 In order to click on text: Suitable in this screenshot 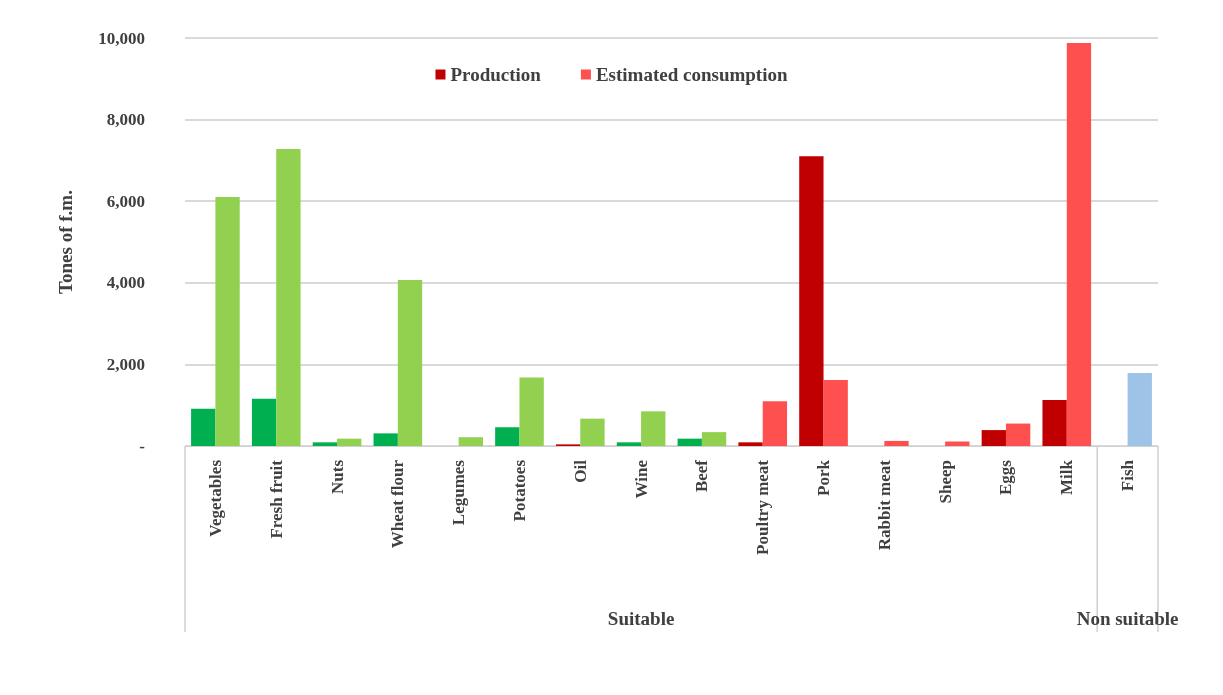, I will do `click(641, 618)`.